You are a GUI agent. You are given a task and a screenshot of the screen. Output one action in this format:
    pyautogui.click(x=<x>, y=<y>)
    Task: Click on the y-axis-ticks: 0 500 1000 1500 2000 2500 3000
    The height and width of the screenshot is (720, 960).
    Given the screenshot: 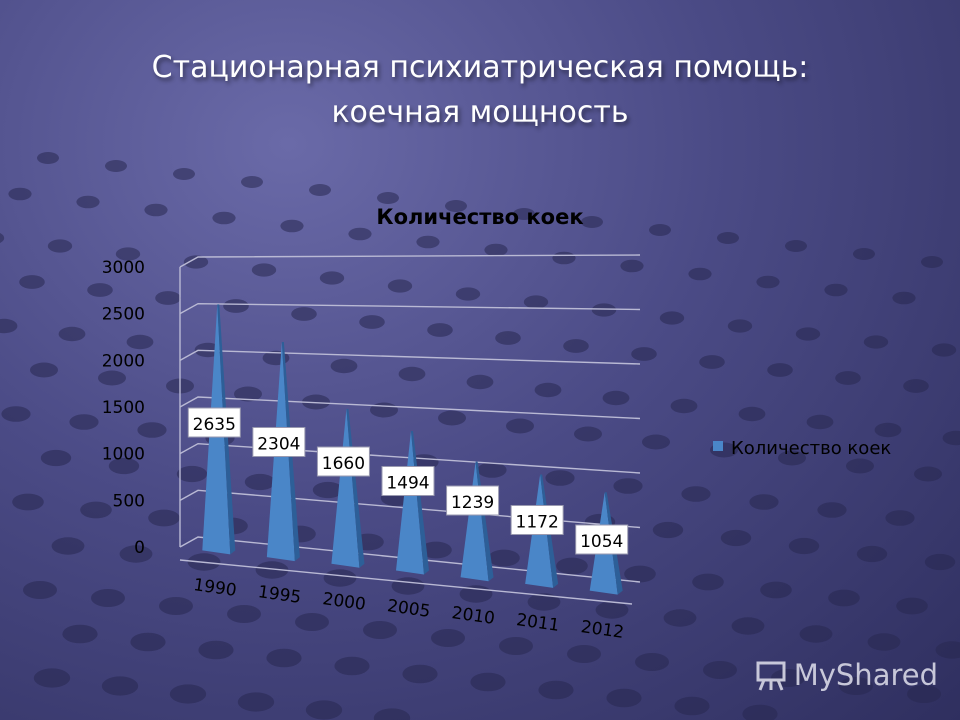 What is the action you would take?
    pyautogui.click(x=123, y=408)
    